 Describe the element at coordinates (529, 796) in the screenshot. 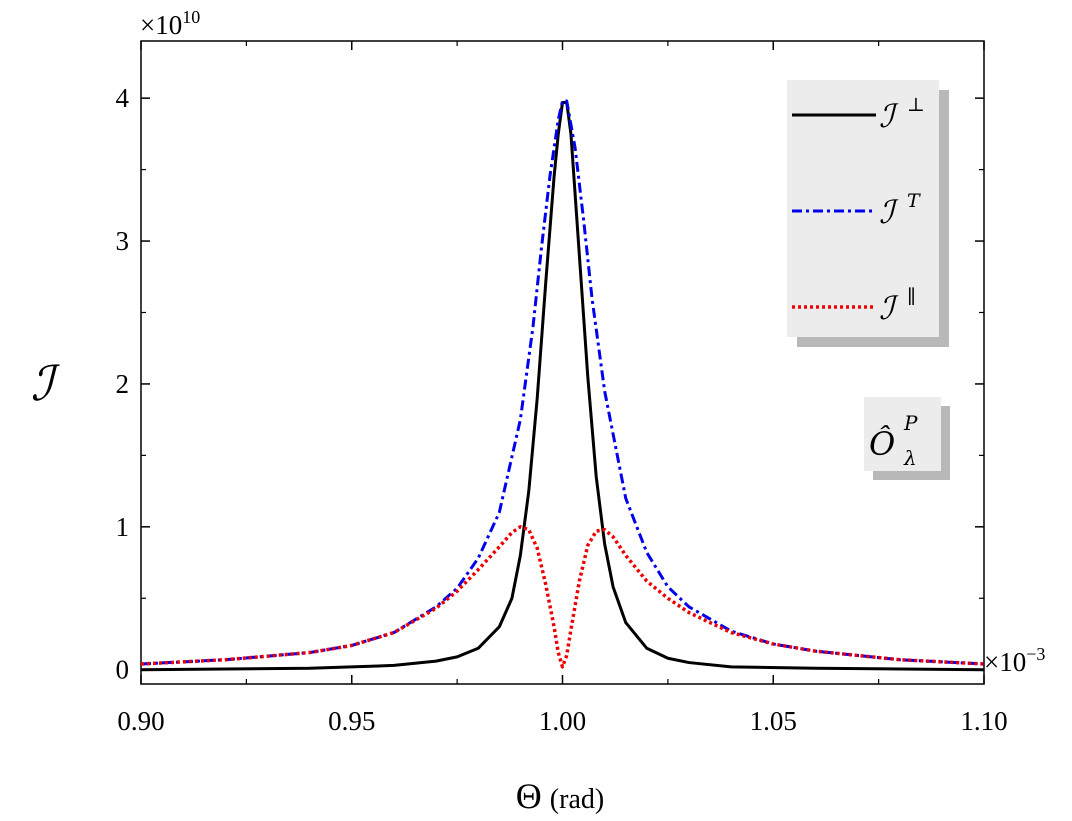

I see `x-axis-symbol: Θ` at that location.